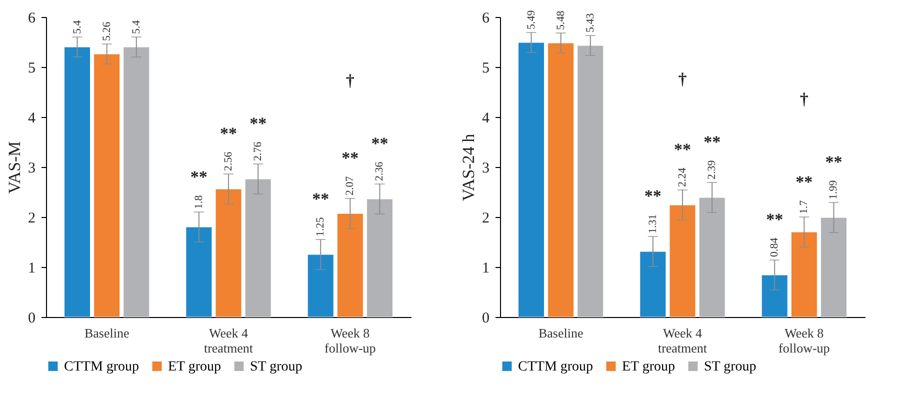 This screenshot has width=909, height=408. I want to click on data-label: 2.56, so click(228, 161).